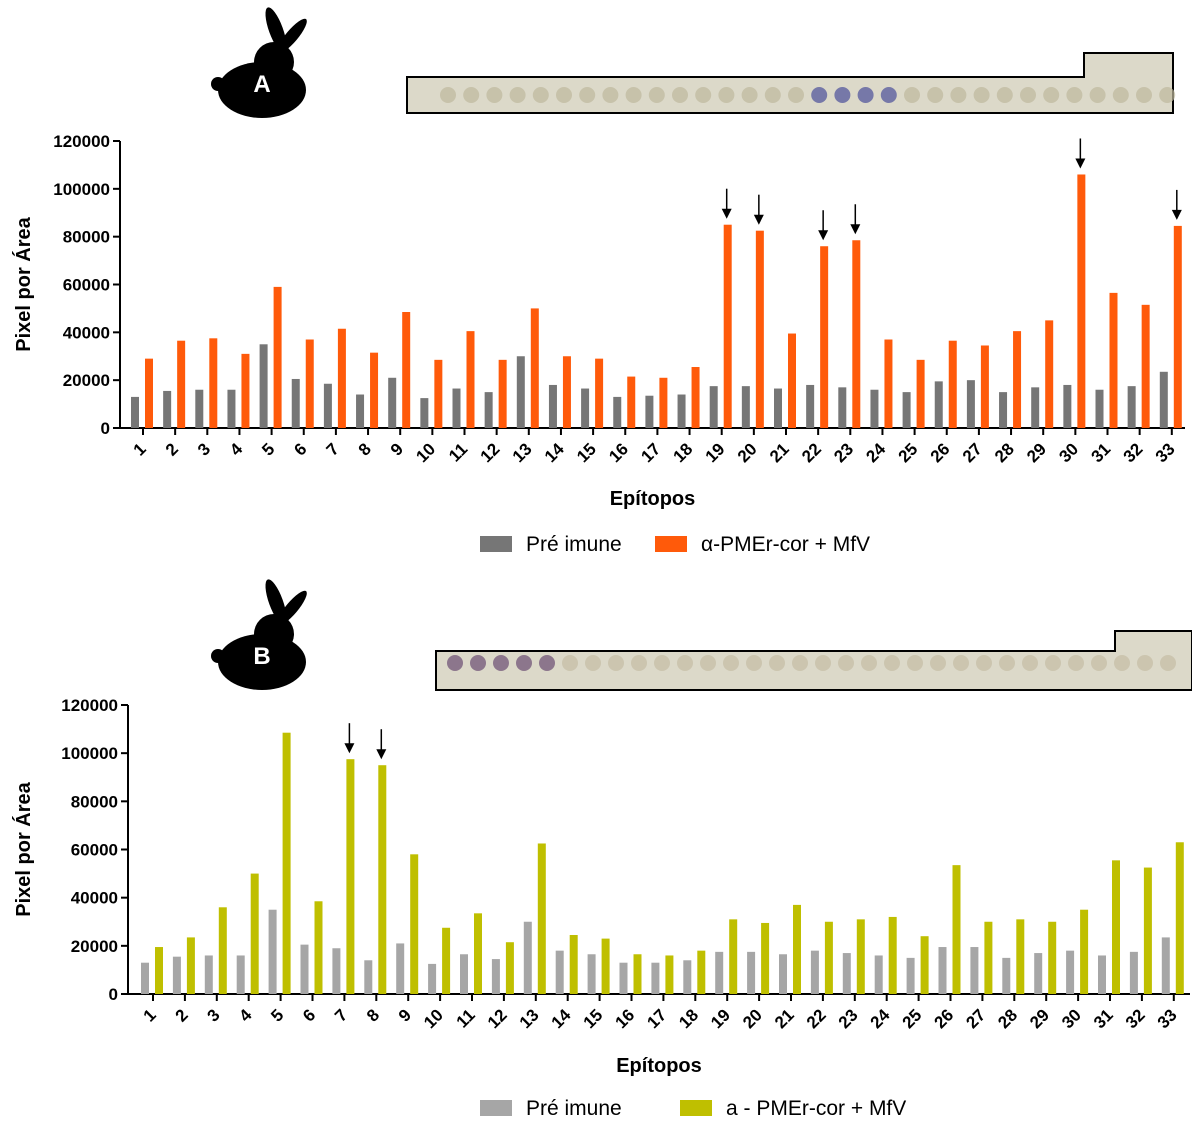 The height and width of the screenshot is (1127, 1192). What do you see at coordinates (574, 544) in the screenshot?
I see `legend-label: Pré imune` at bounding box center [574, 544].